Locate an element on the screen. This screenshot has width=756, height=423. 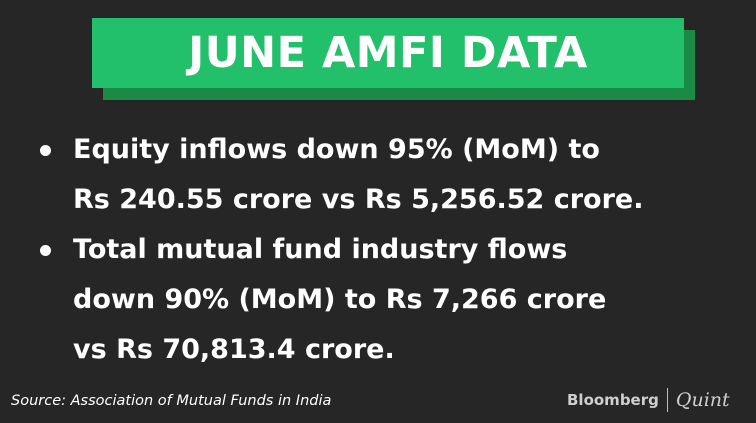
bullet-line: Equity inflows down 95% (MoM) to is located at coordinates (336, 149).